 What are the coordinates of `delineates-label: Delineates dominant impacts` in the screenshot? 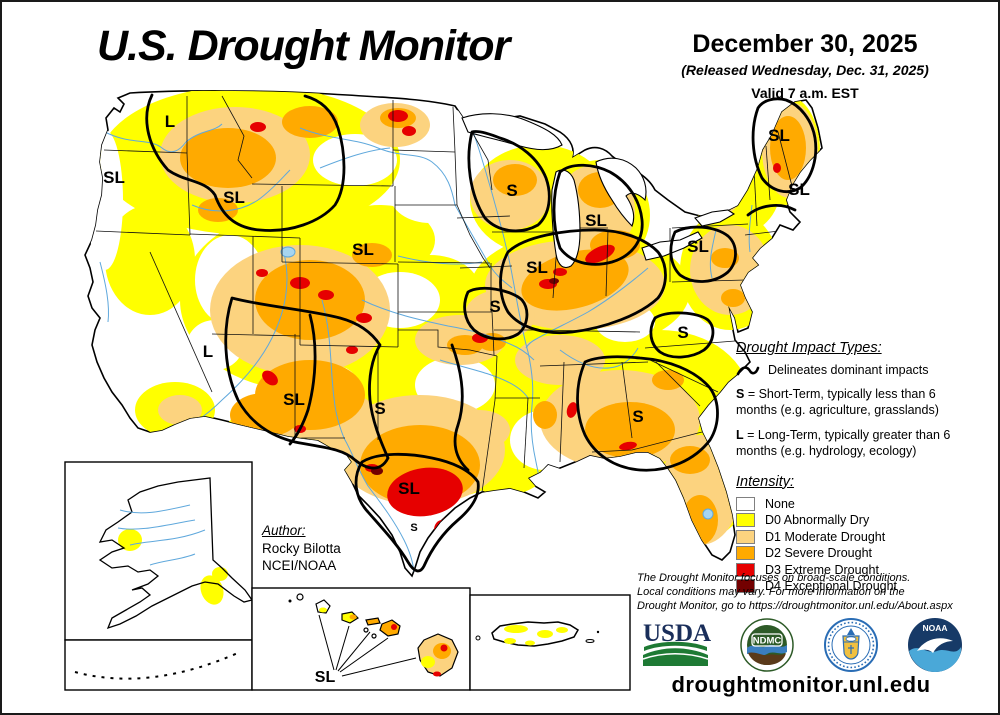 It's located at (848, 370).